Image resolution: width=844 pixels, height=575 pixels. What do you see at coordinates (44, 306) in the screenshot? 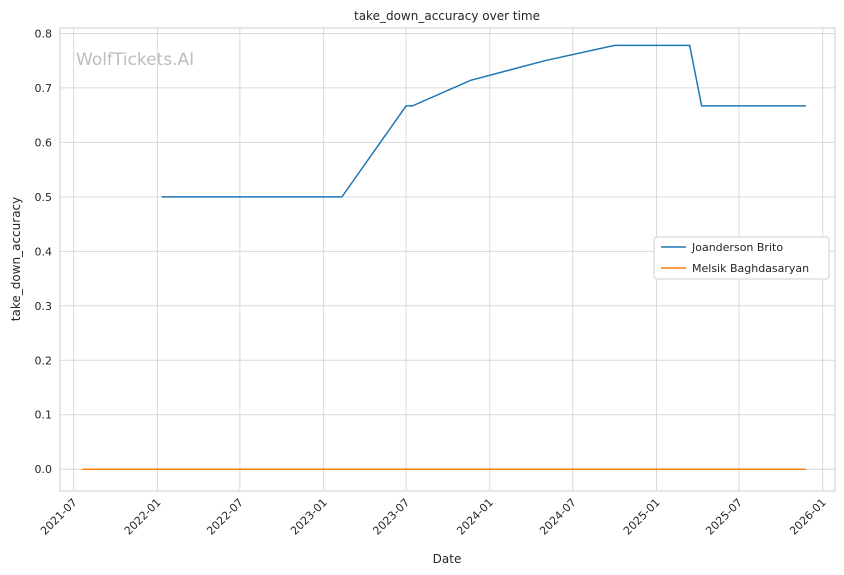
I see `y-tick-label: 0.3` at bounding box center [44, 306].